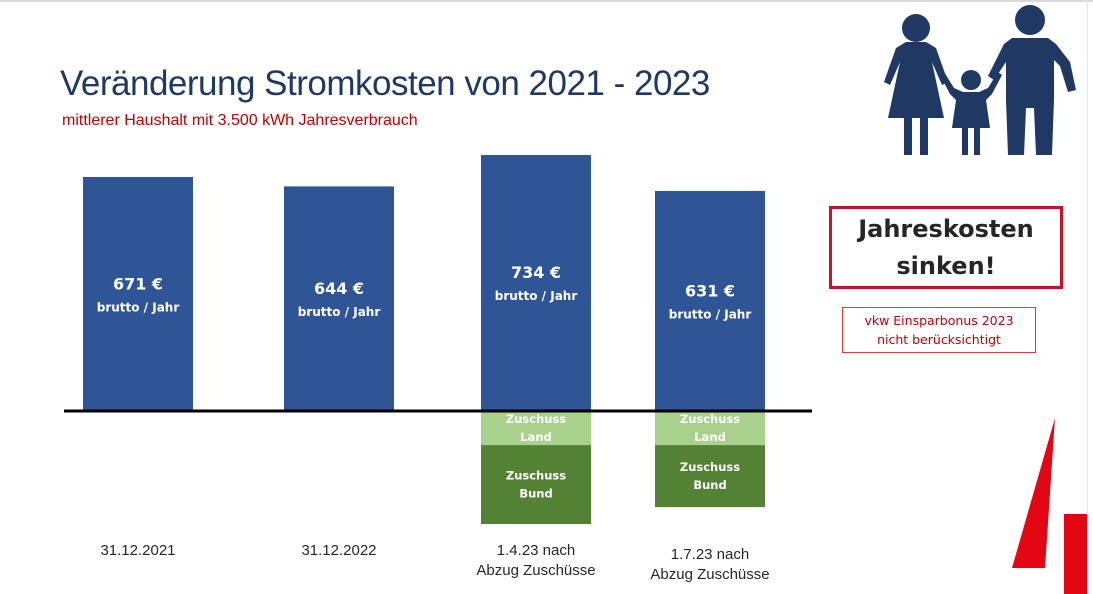 The height and width of the screenshot is (594, 1093). I want to click on callout-text: Jahreskosten sinken!, so click(946, 247).